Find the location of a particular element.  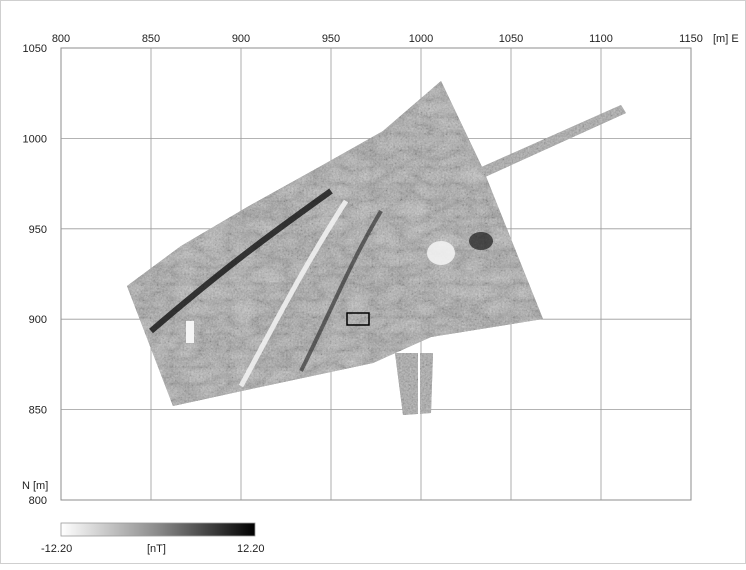

x-tick-label: 1050 is located at coordinates (511, 39).